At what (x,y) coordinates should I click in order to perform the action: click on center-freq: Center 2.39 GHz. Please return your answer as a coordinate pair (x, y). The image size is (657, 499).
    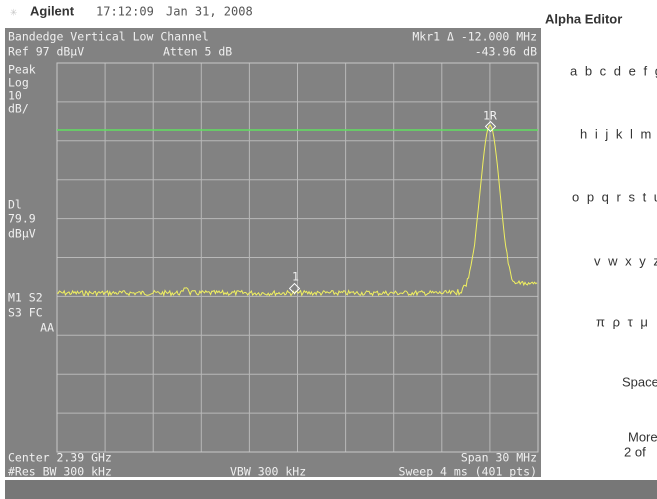
    Looking at the image, I should click on (60, 458).